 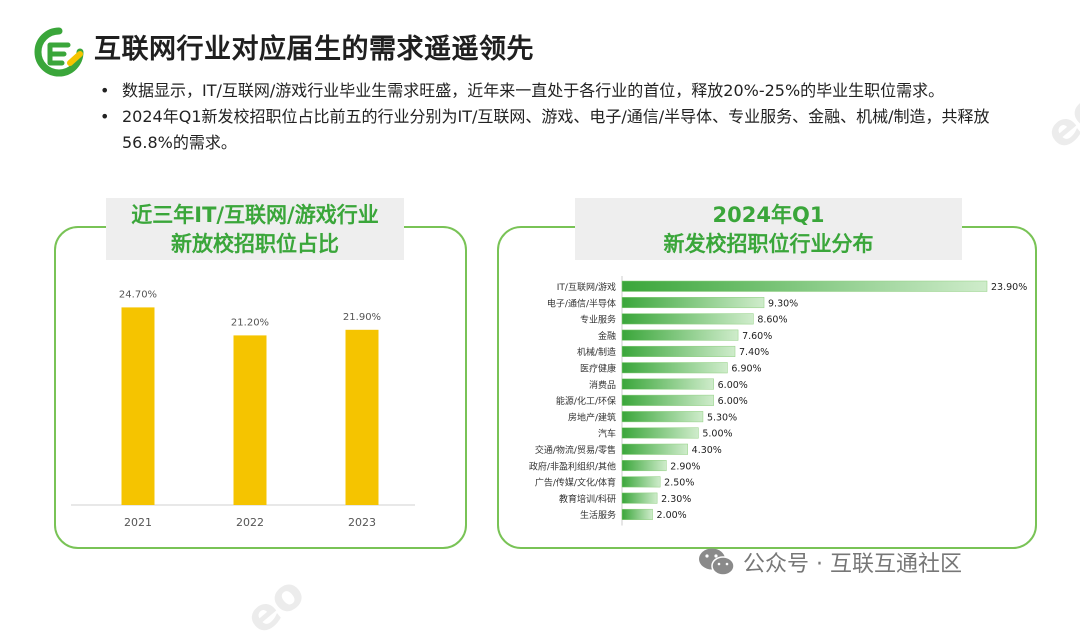 I want to click on y-tick-label: 机械/制造, so click(x=596, y=352).